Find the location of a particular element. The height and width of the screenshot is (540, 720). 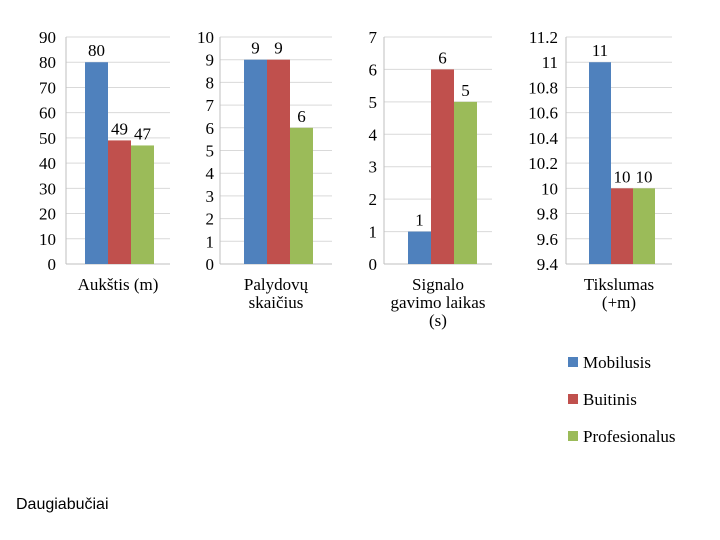

legend-label: Buitinis is located at coordinates (610, 399).